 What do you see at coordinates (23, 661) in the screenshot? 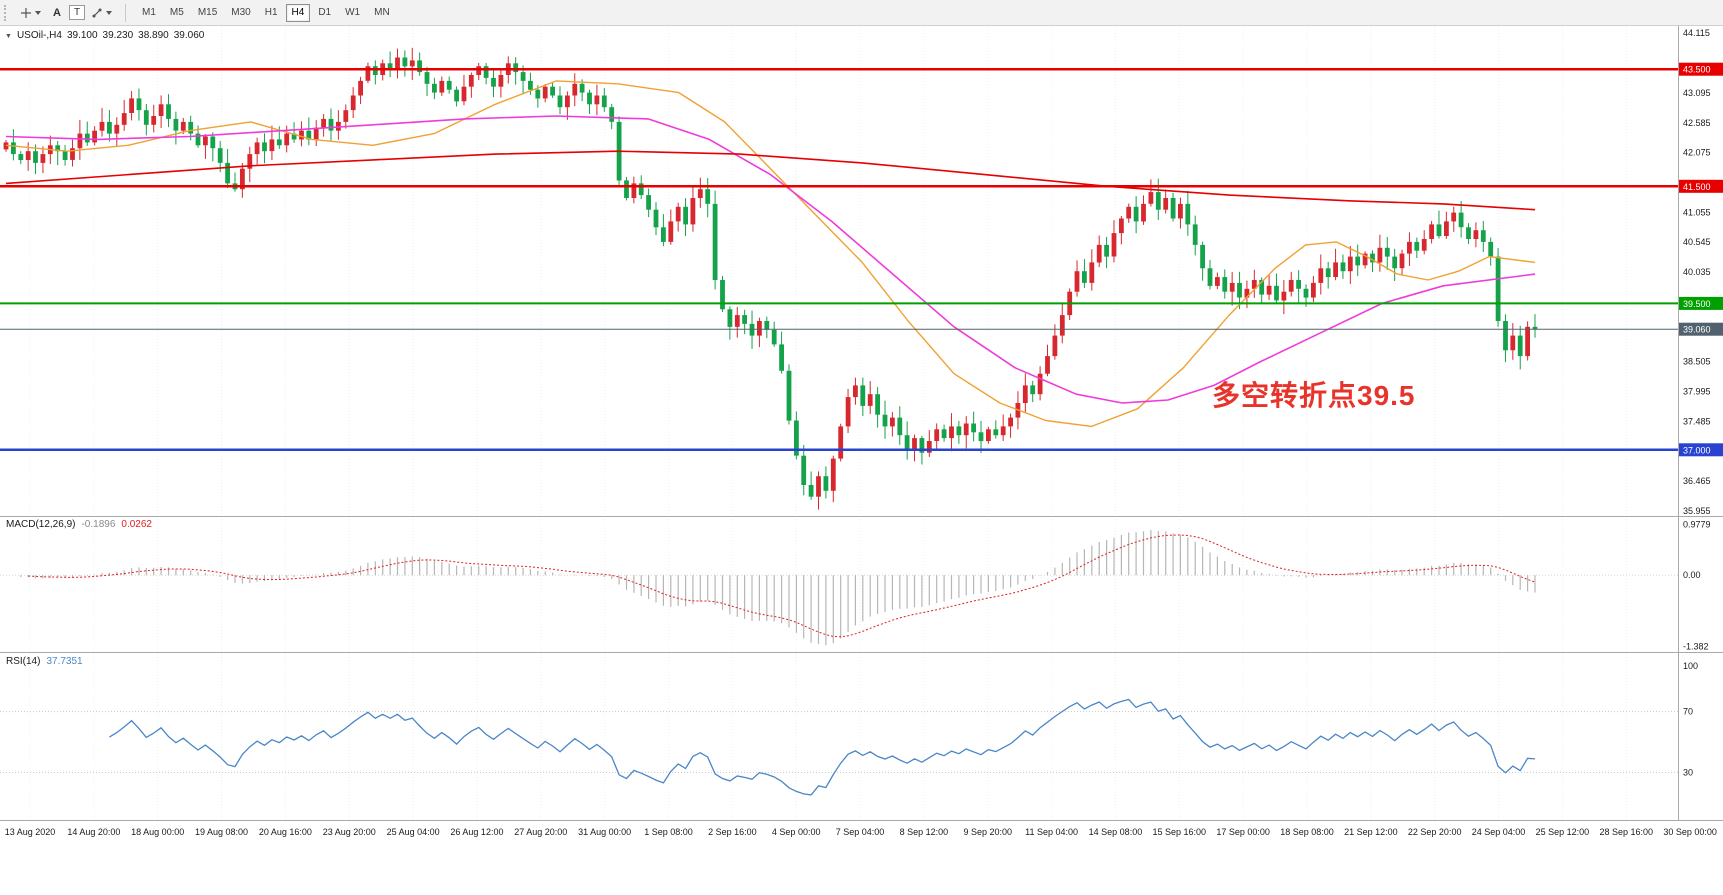
I see `rsi-name: RSI(14)` at bounding box center [23, 661].